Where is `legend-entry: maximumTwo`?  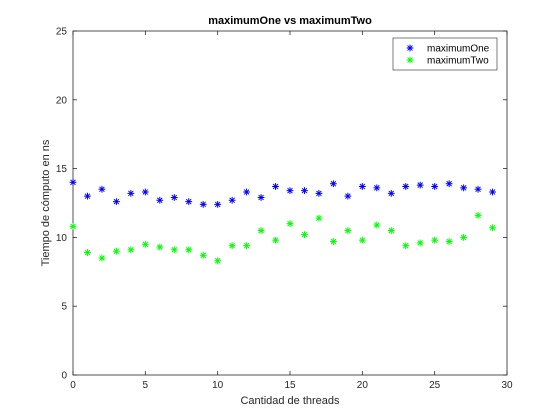 legend-entry: maximumTwo is located at coordinates (458, 61).